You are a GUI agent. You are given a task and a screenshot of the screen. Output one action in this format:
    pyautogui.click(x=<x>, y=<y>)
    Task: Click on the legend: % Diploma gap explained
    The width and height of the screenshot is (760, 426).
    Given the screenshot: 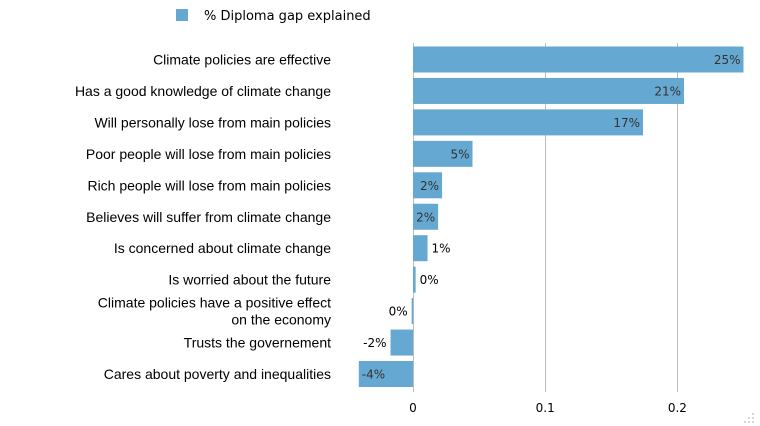 What is the action you would take?
    pyautogui.click(x=273, y=16)
    